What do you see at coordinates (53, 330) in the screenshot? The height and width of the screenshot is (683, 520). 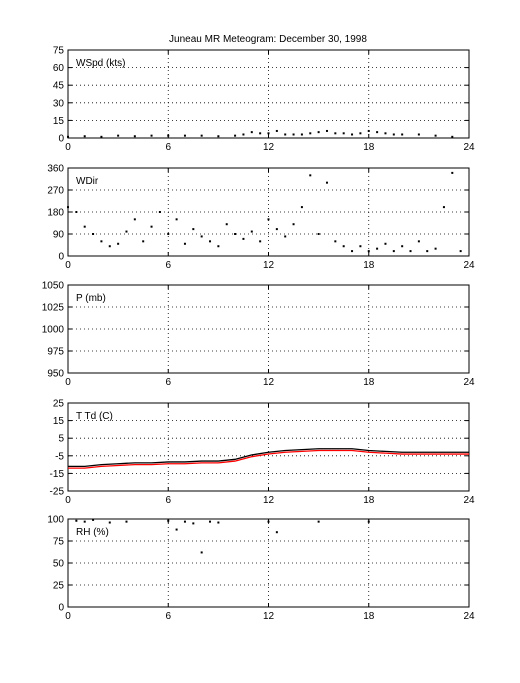 I see `y-tick-label: 1000` at bounding box center [53, 330].